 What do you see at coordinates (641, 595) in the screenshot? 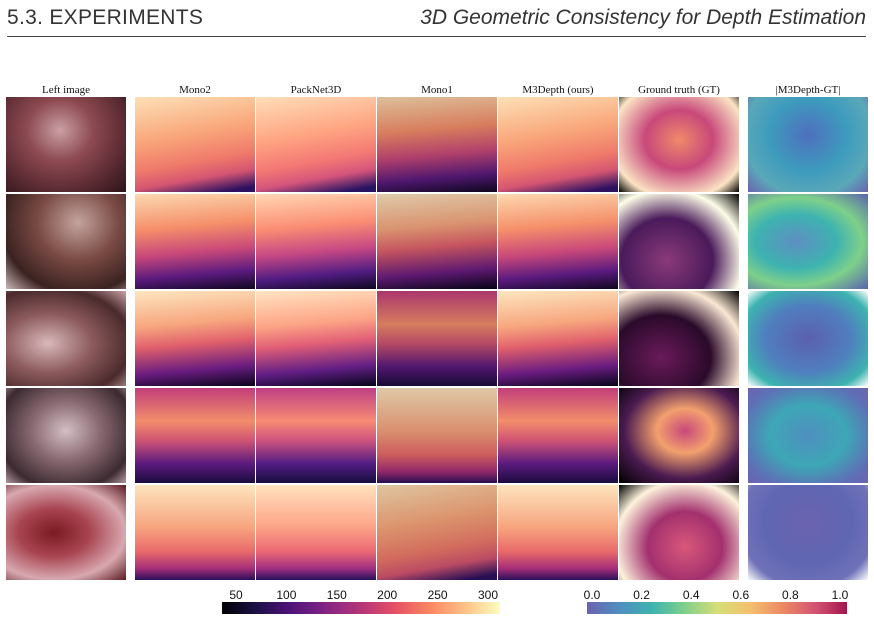
I see `error-colorbar-tick: 0.2` at bounding box center [641, 595].